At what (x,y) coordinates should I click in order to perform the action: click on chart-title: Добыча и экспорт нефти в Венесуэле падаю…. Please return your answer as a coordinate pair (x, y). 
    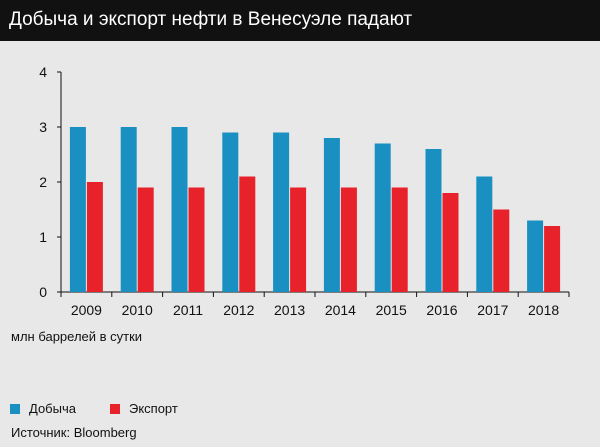
    Looking at the image, I should click on (211, 19).